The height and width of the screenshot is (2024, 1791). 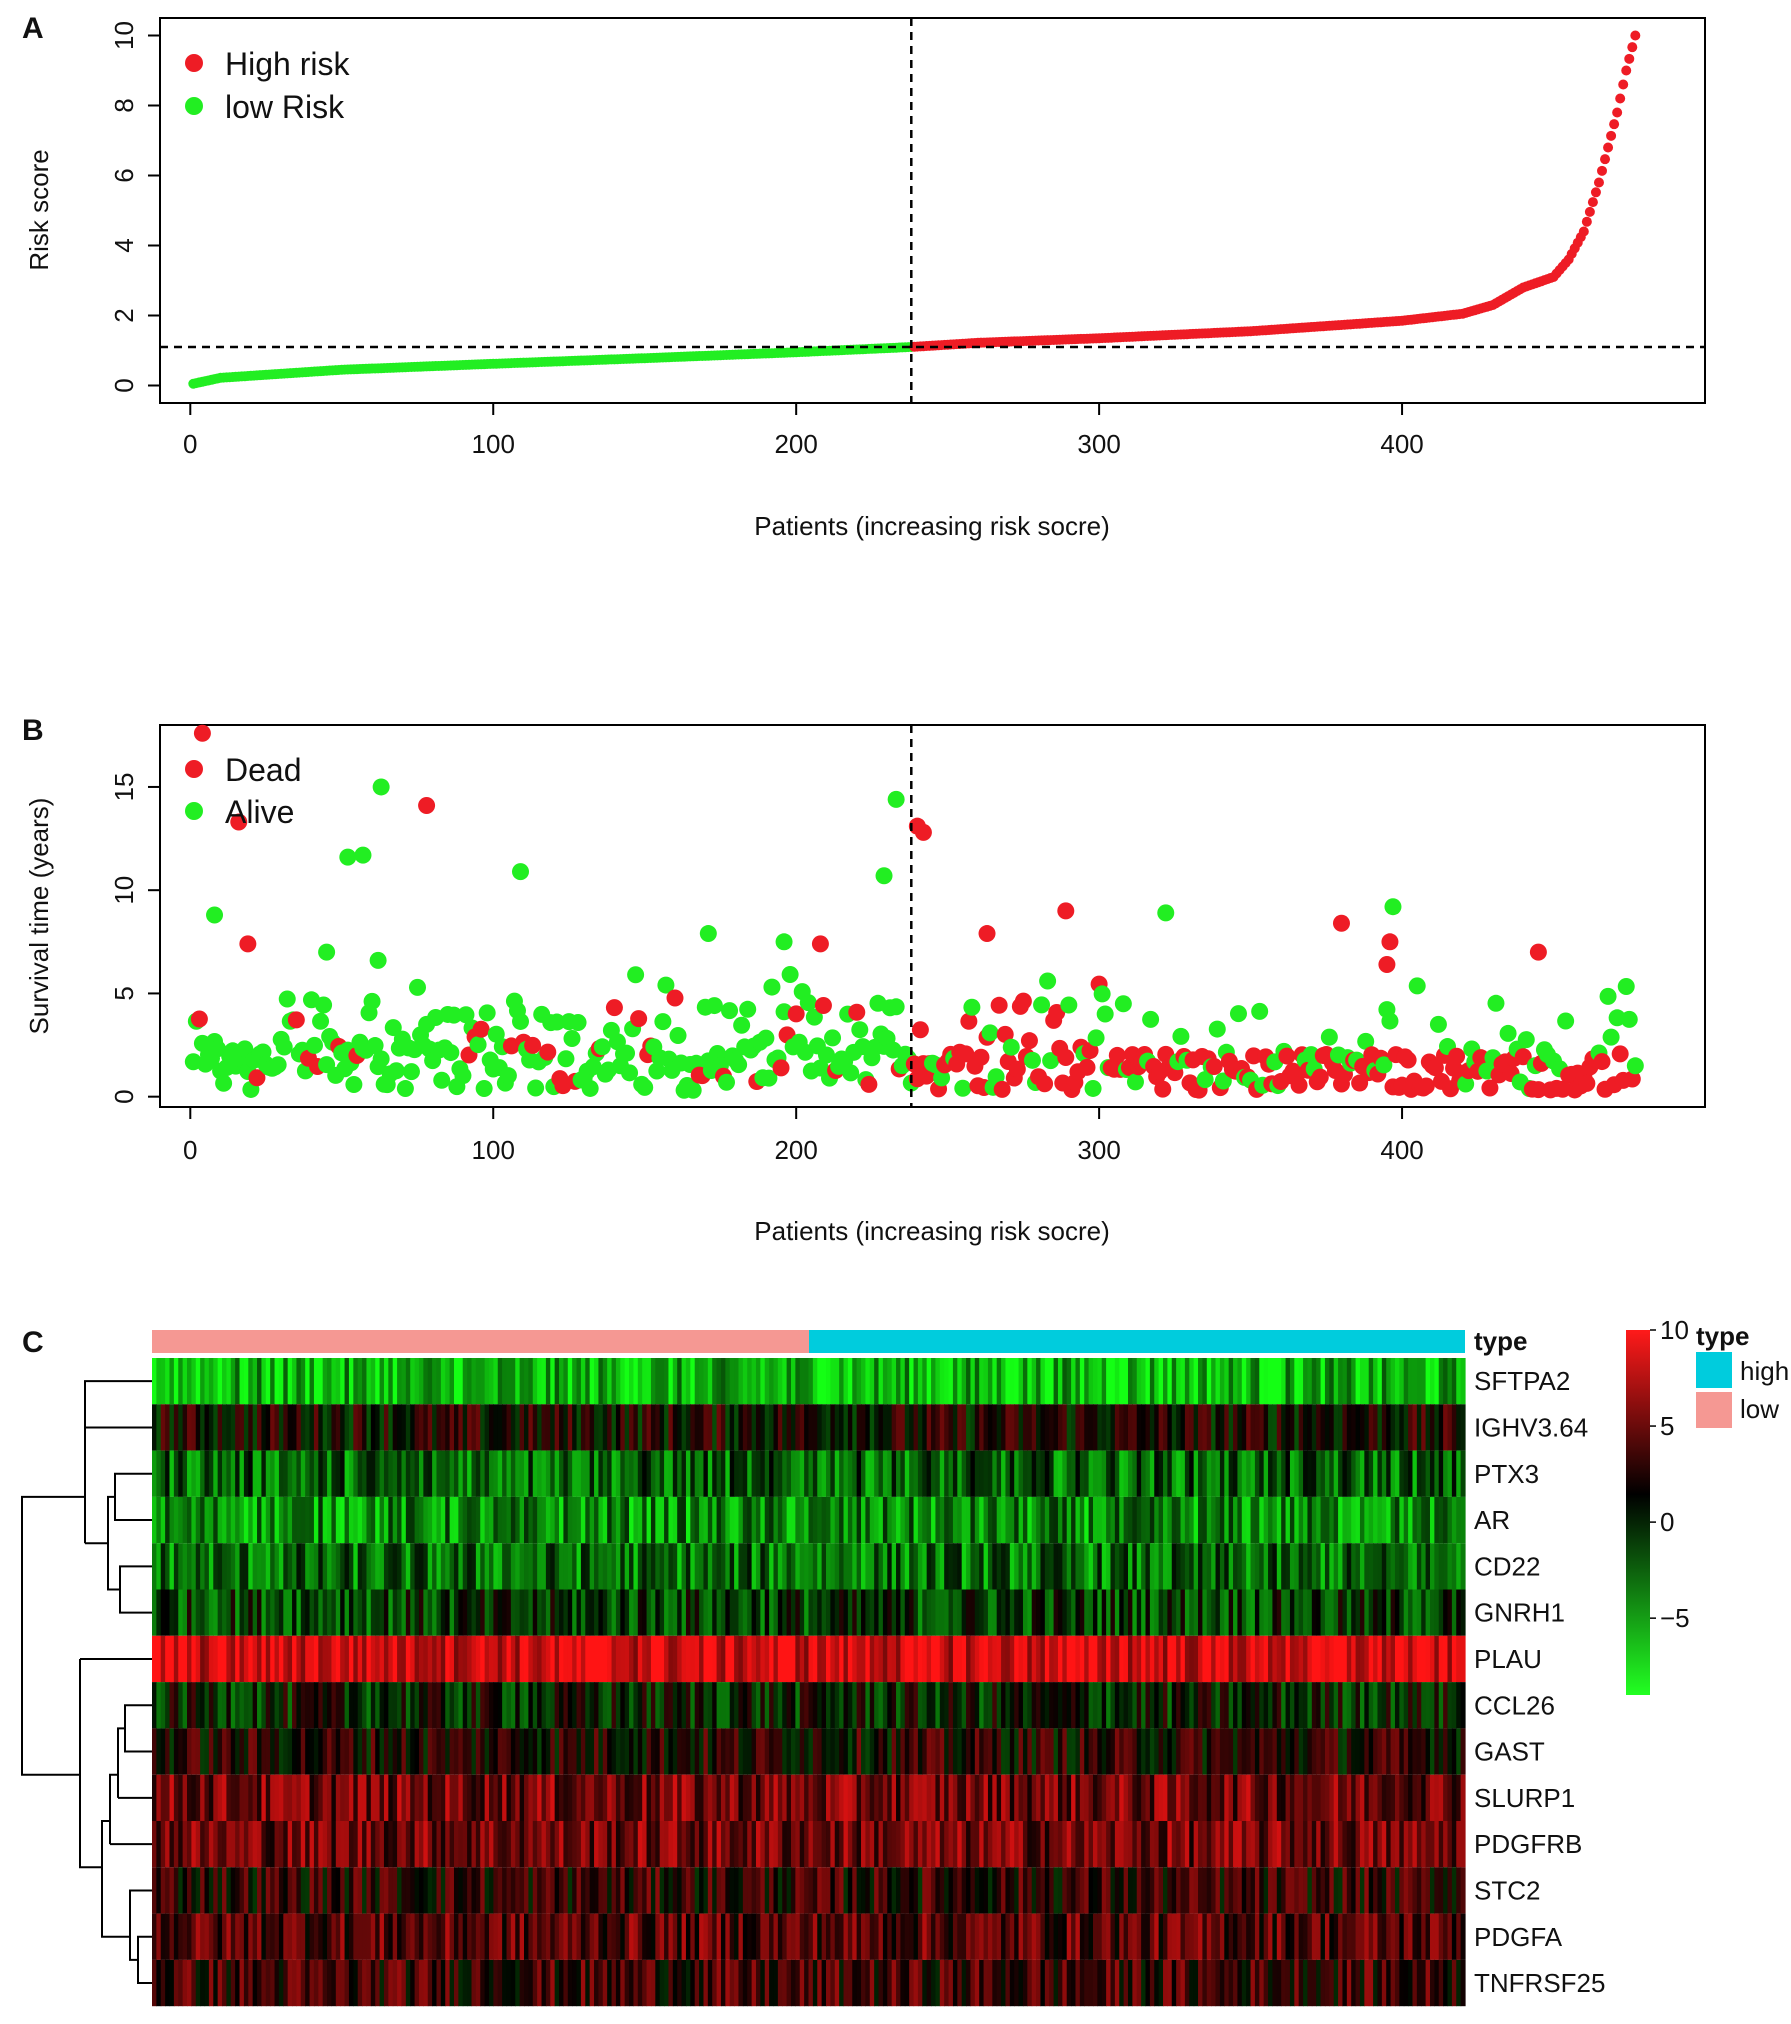 I want to click on a-y-tick-label: 10, so click(x=124, y=35).